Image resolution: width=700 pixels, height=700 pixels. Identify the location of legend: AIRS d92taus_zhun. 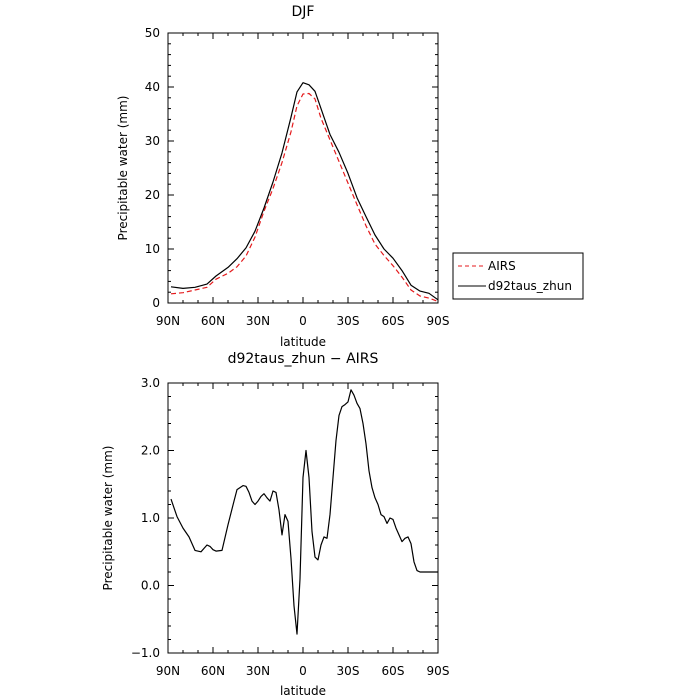
(518, 276).